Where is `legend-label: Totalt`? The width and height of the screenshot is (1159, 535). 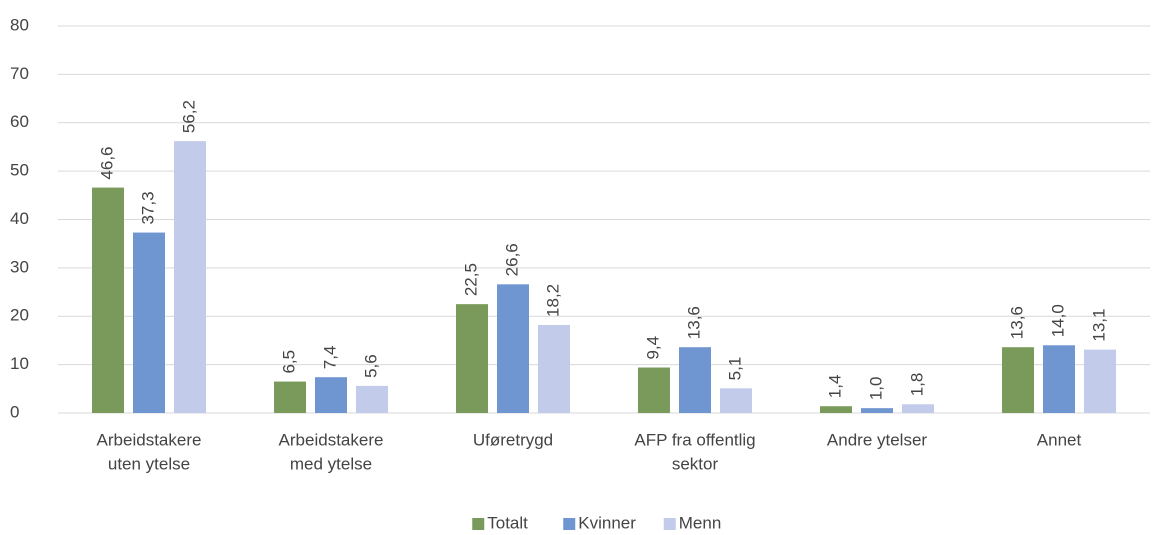 legend-label: Totalt is located at coordinates (507, 522).